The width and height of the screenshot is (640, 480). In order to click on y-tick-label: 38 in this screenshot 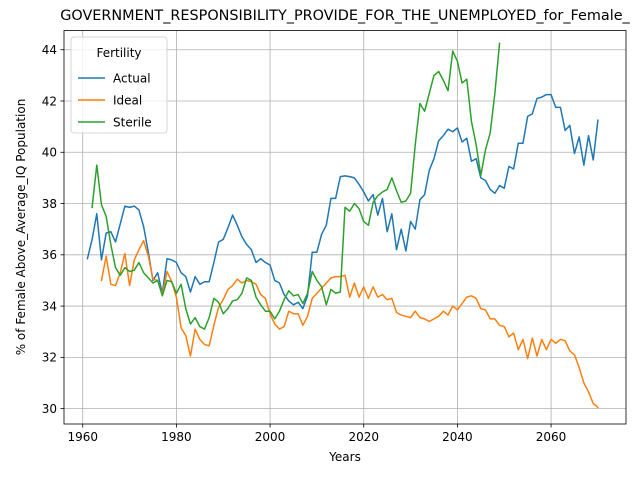, I will do `click(49, 204)`.